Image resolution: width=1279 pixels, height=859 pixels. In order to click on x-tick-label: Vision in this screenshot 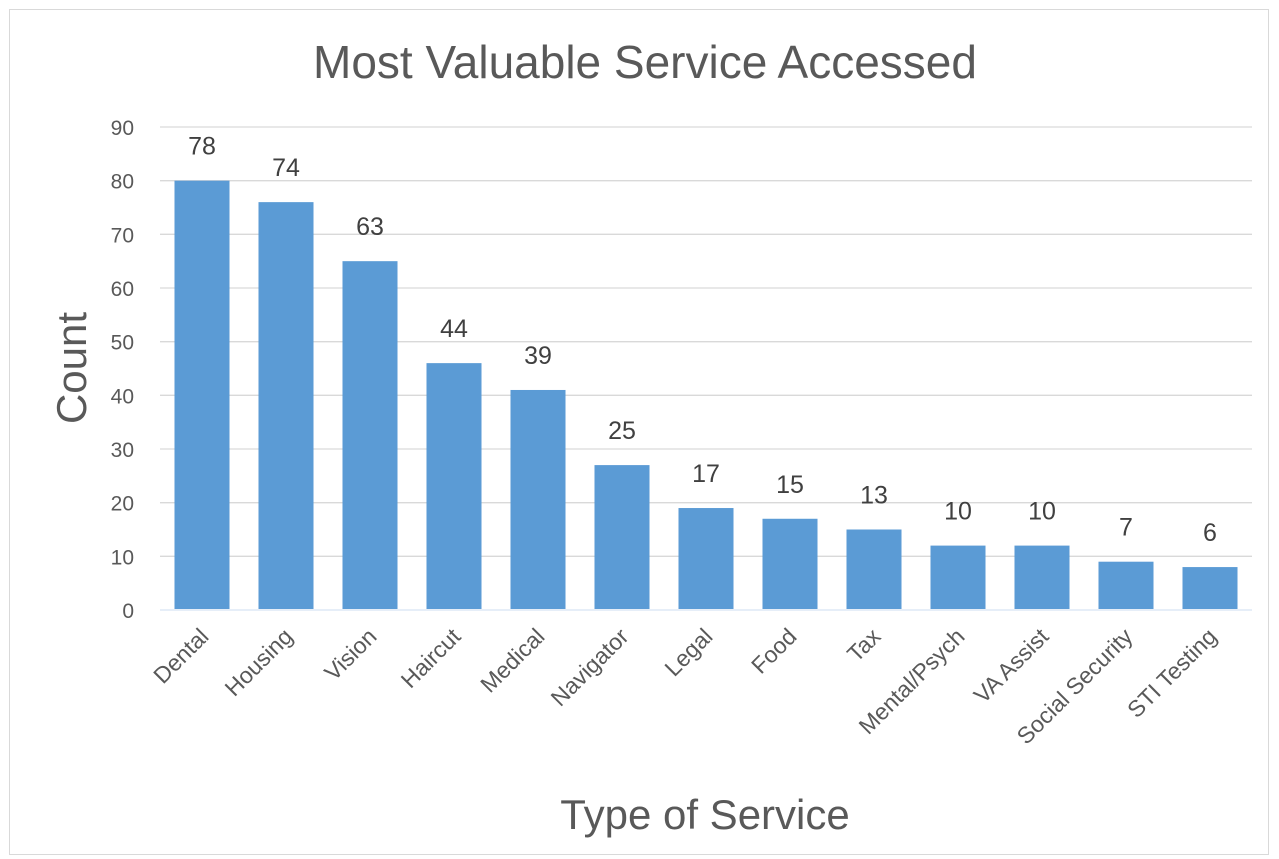, I will do `click(350, 654)`.